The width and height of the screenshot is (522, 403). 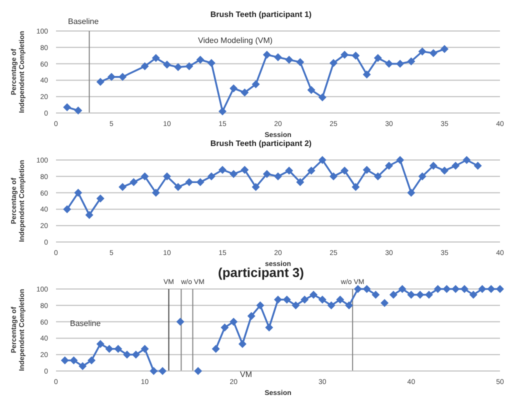 I want to click on chart-title: Brush Teeth (participant 1), so click(x=261, y=14).